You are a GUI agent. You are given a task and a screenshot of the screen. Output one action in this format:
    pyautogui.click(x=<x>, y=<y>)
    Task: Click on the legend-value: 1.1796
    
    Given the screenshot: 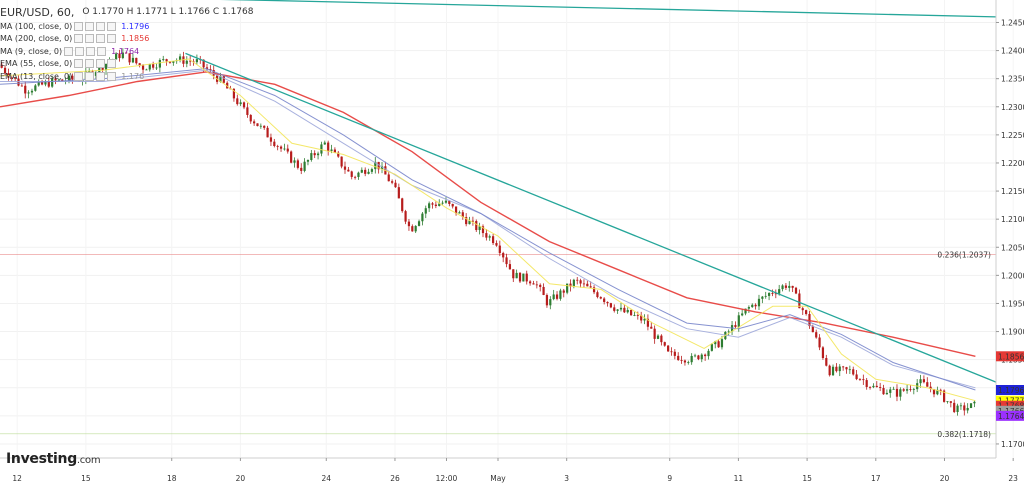 What is the action you would take?
    pyautogui.click(x=135, y=26)
    